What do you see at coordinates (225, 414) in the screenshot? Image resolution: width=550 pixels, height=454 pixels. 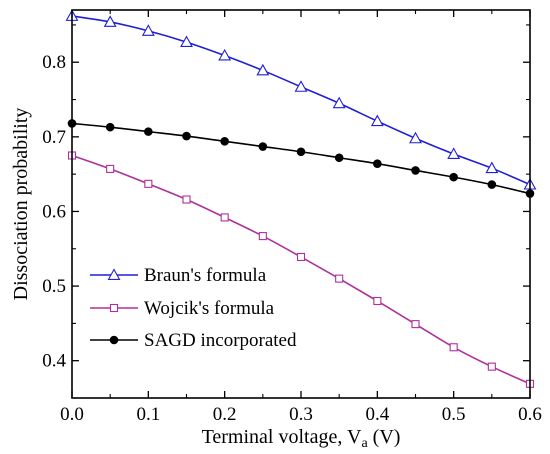 I see `x-tick-label: 0.2` at bounding box center [225, 414].